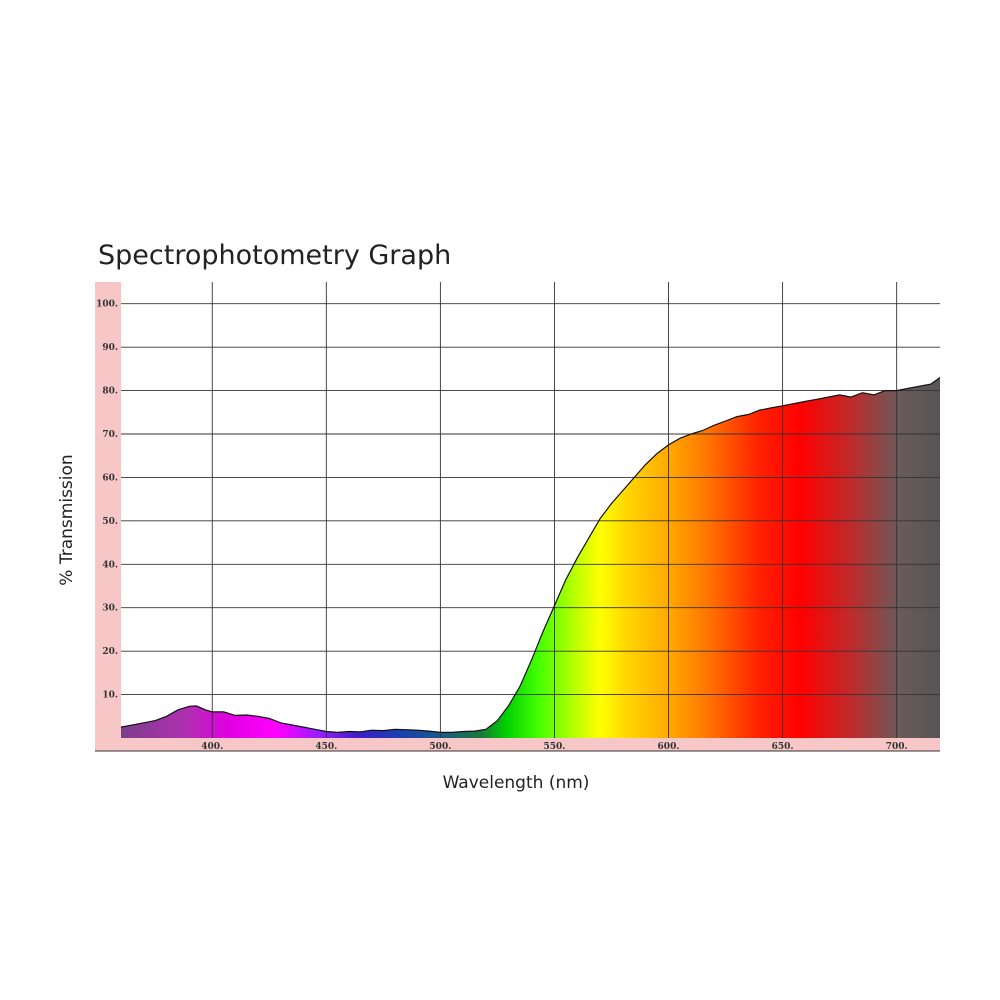 Image resolution: width=1000 pixels, height=1000 pixels. I want to click on x-tick-label: 700., so click(897, 747).